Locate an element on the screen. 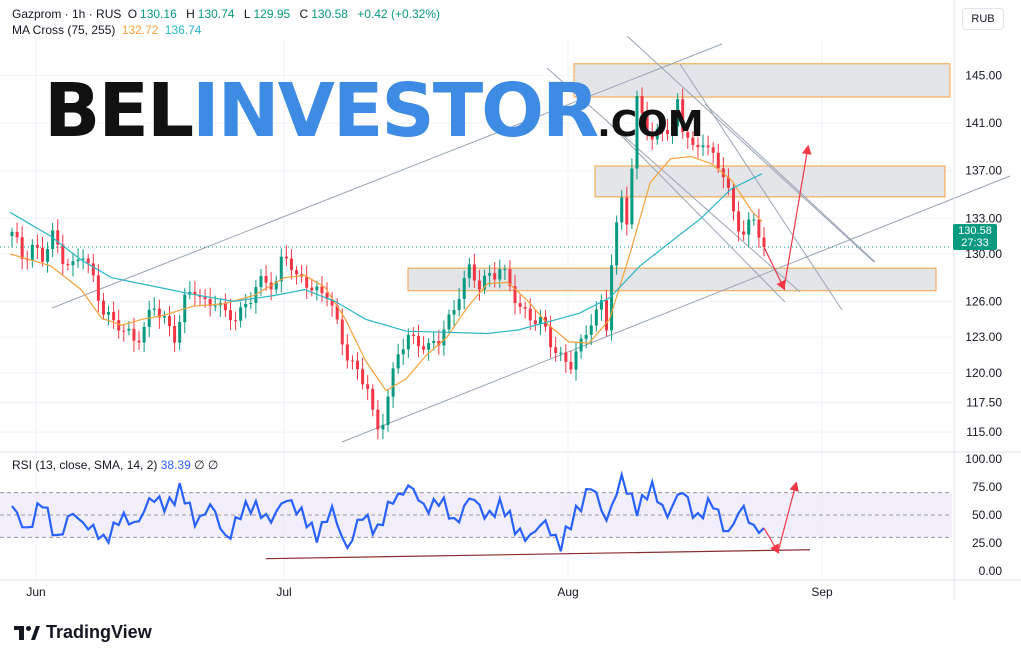 Image resolution: width=1021 pixels, height=658 pixels. high-label: H is located at coordinates (190, 14).